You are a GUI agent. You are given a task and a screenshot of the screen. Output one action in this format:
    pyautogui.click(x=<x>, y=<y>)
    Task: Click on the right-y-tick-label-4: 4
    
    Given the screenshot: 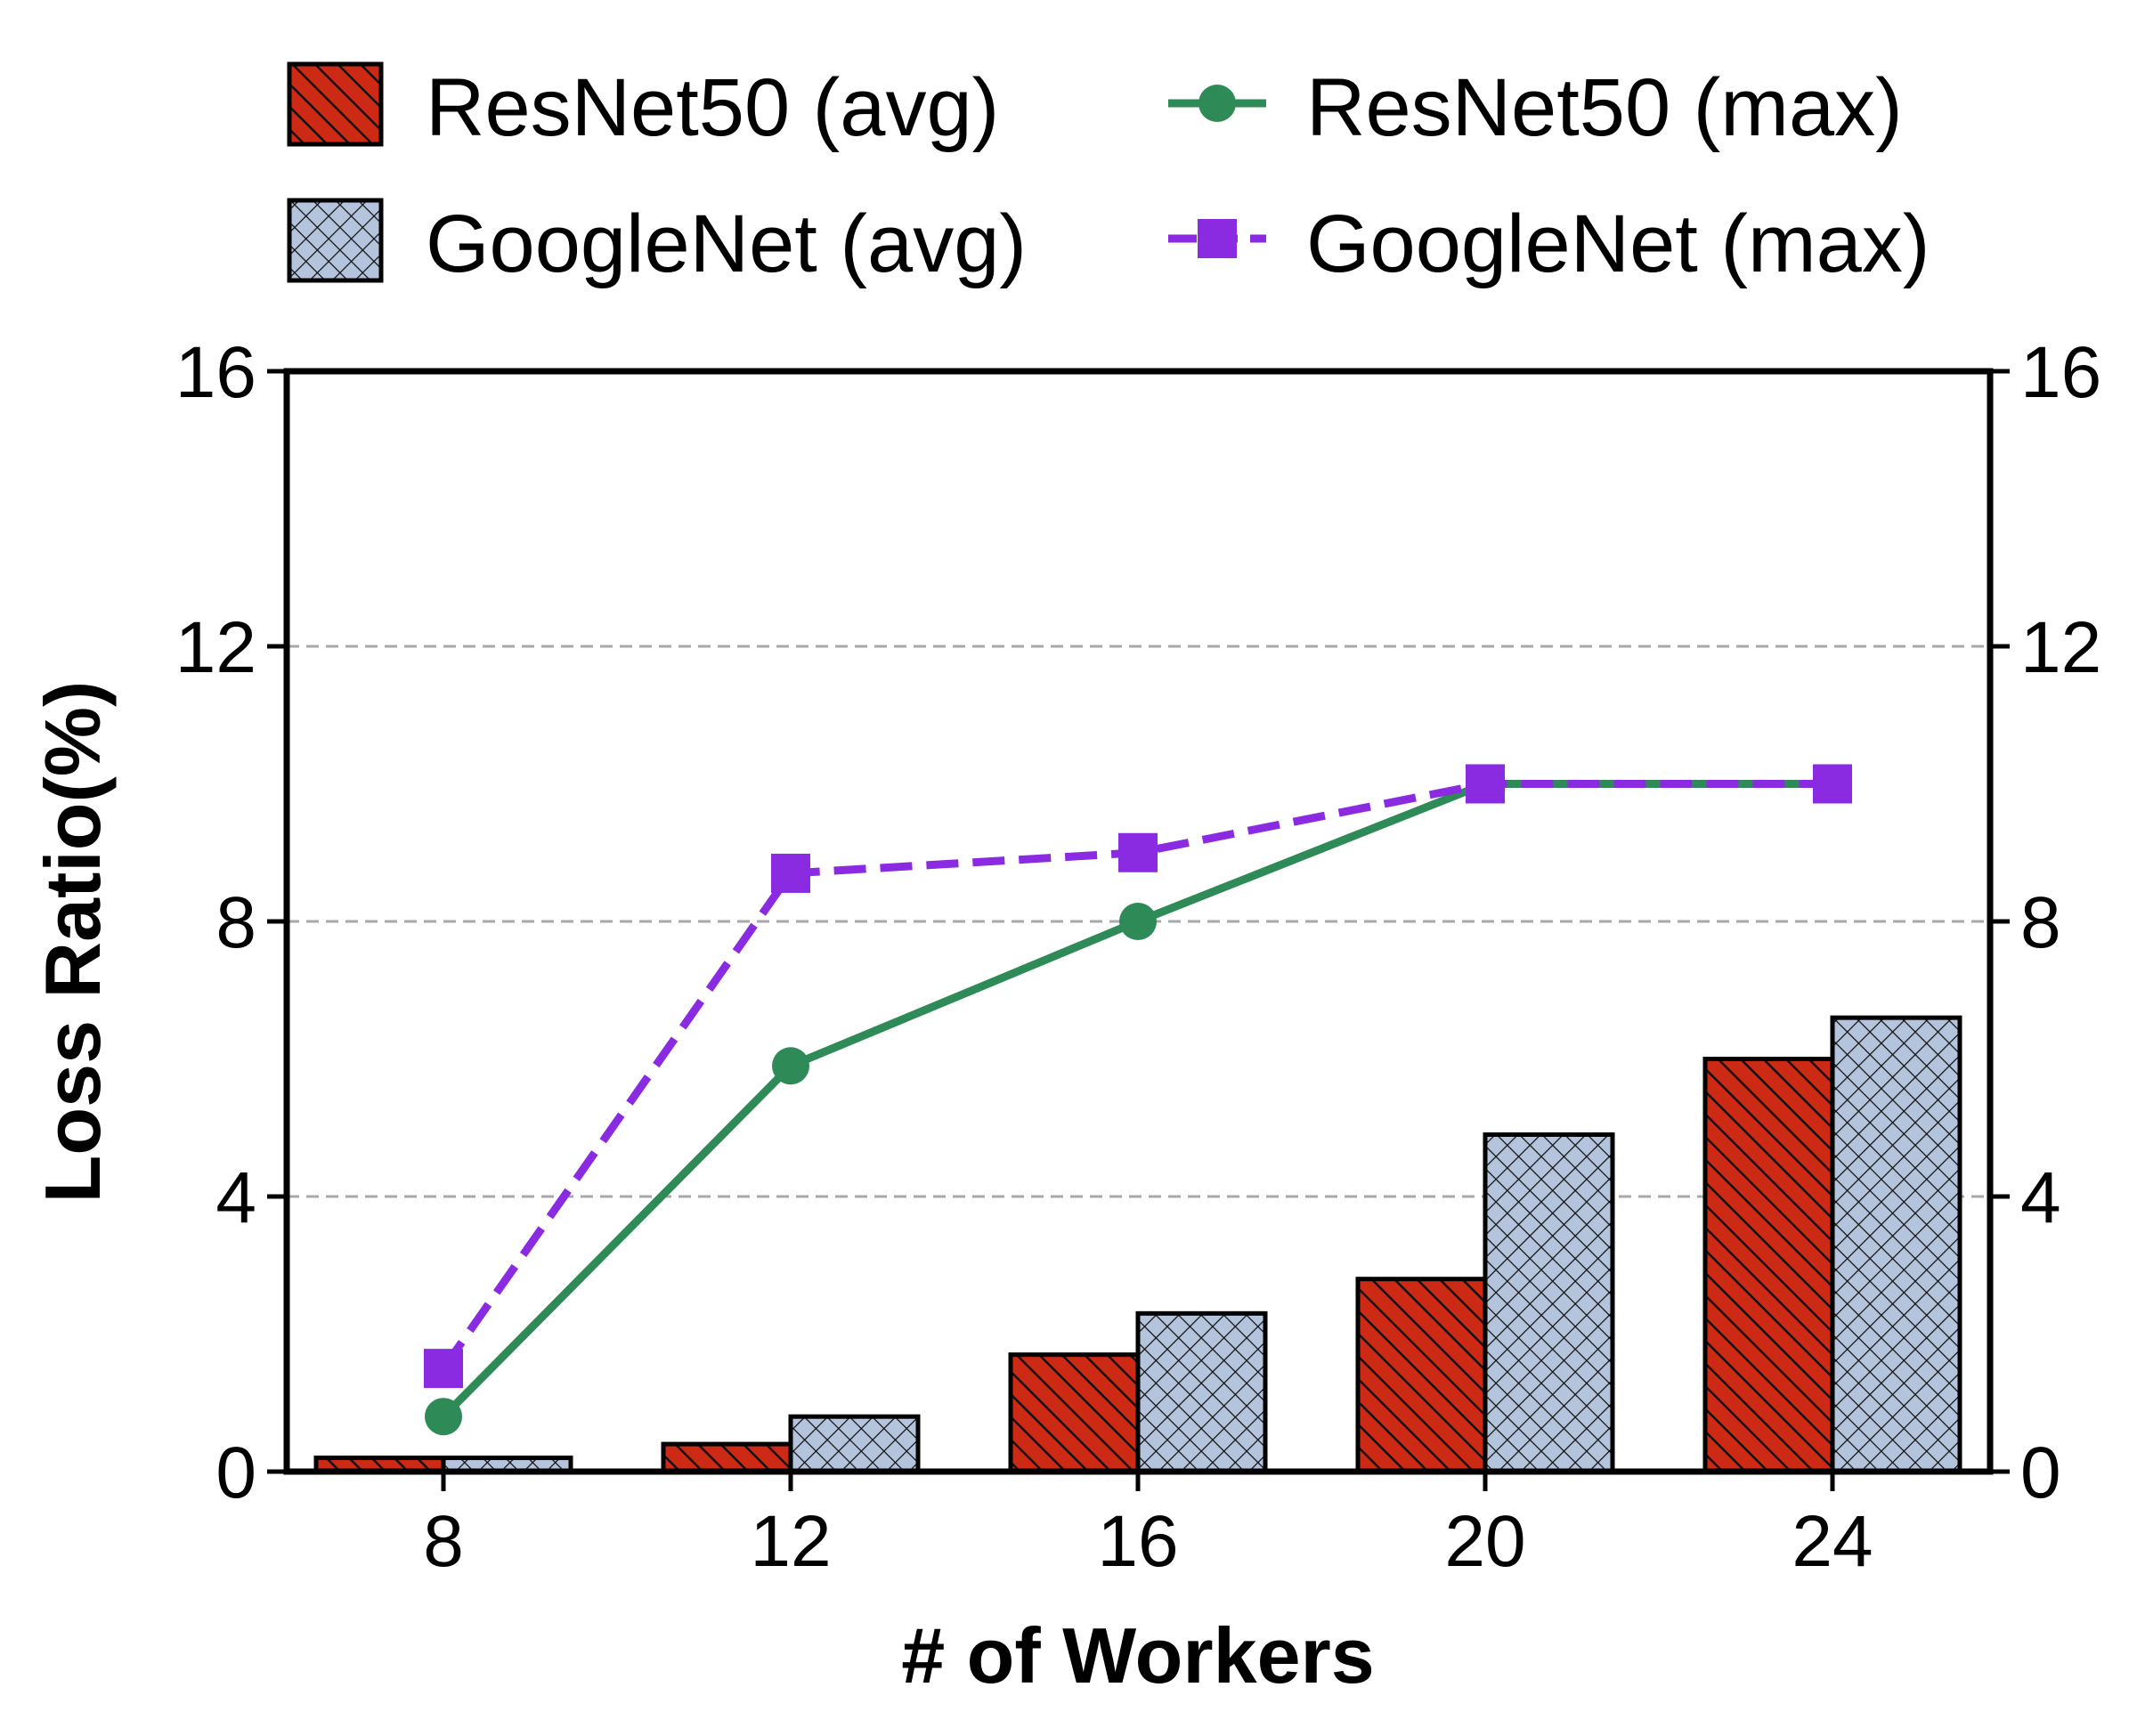 What is the action you would take?
    pyautogui.click(x=2040, y=1197)
    